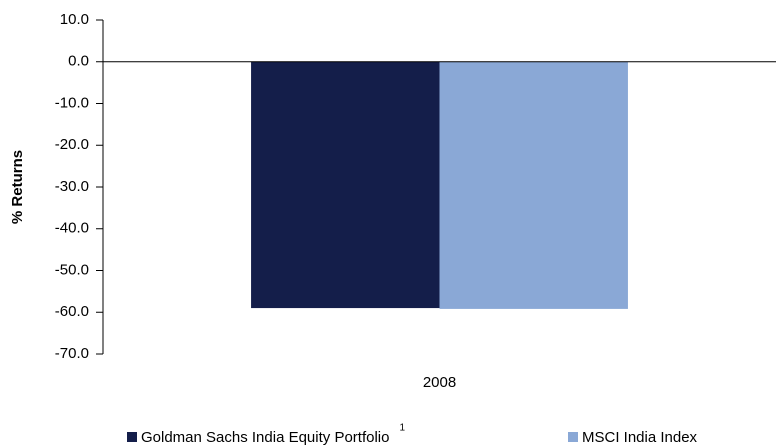 The height and width of the screenshot is (448, 776). I want to click on legend-footnote: 1, so click(402, 428).